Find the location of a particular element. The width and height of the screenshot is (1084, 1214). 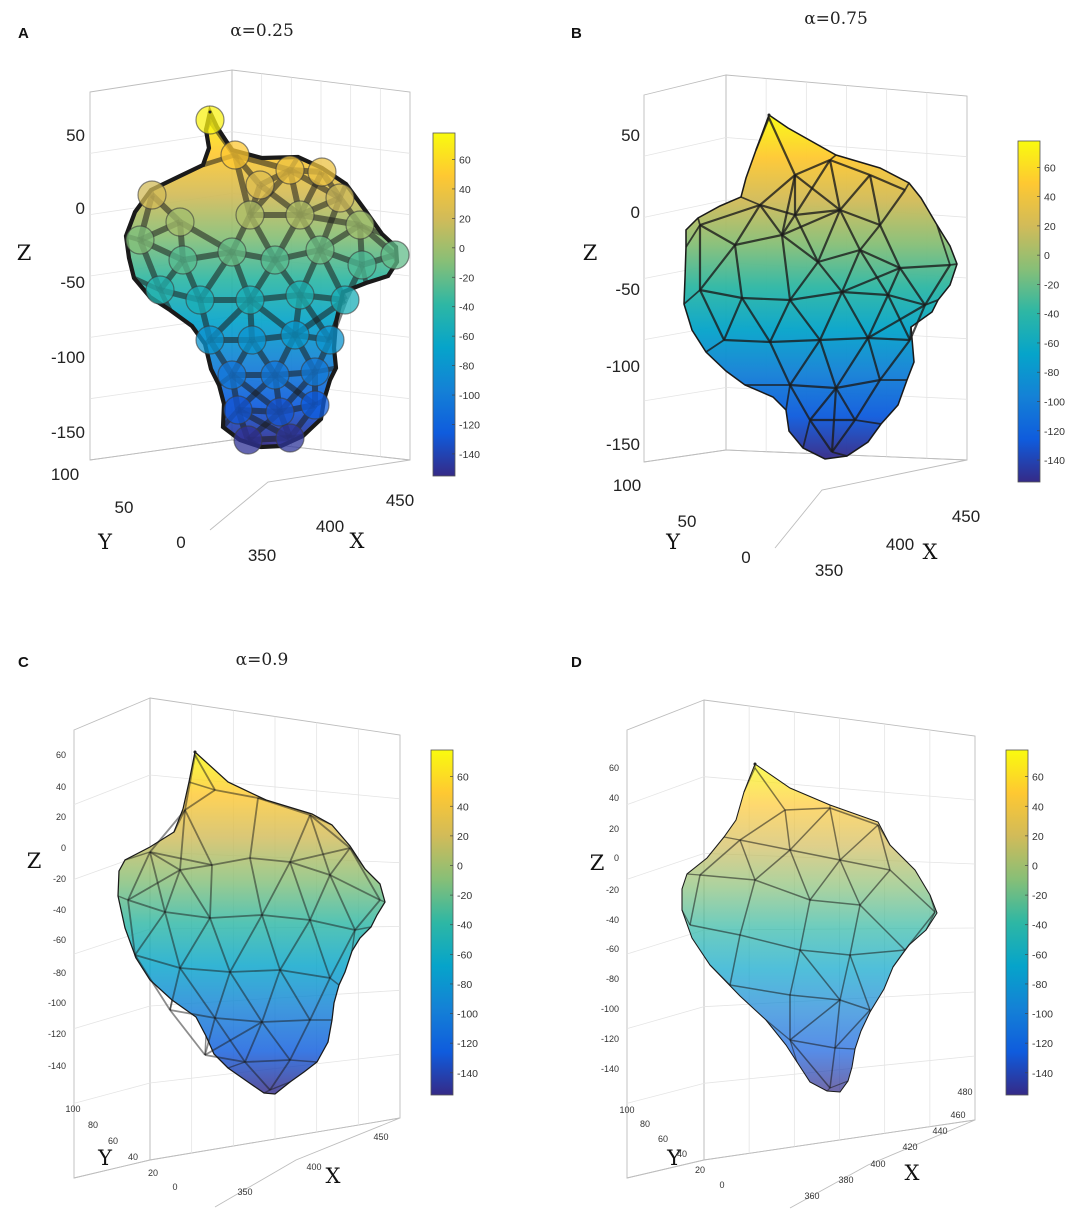

alpha-shape-surface is located at coordinates (251, 922).